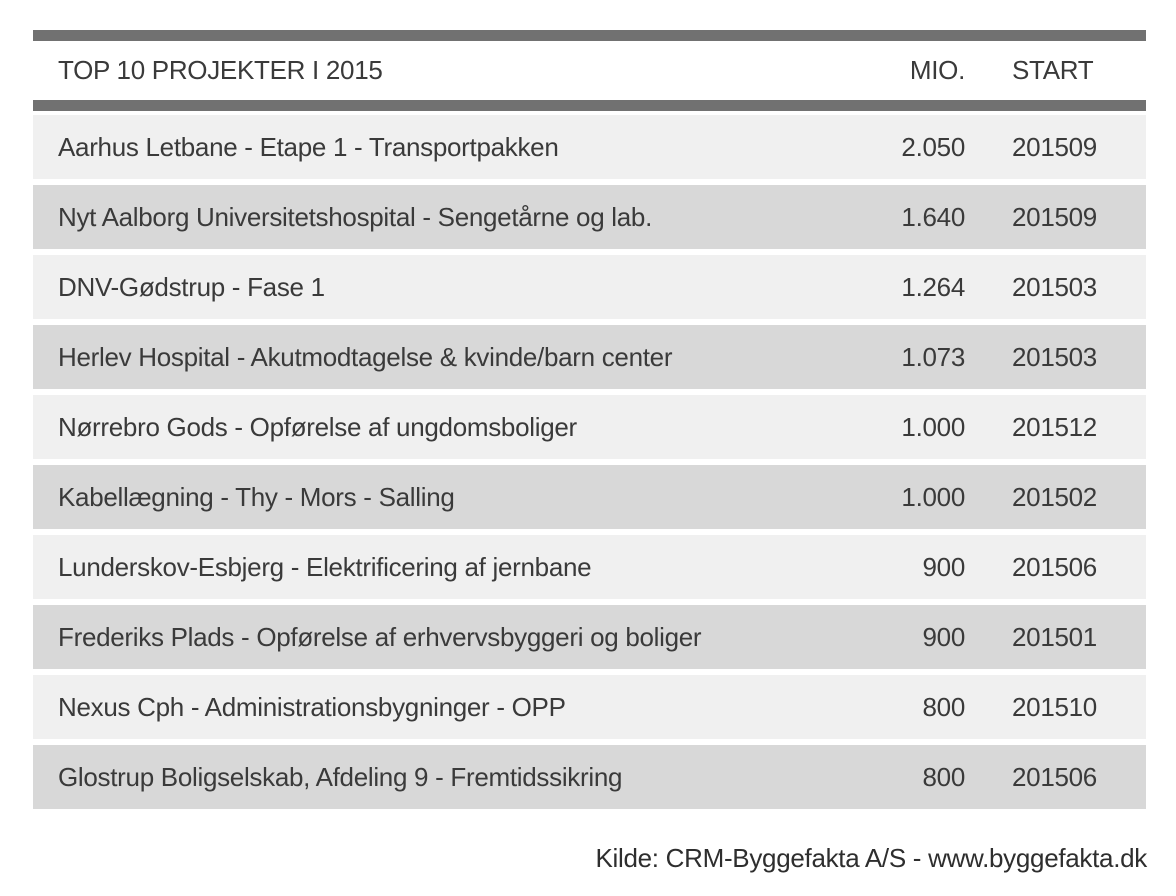 This screenshot has width=1176, height=896. I want to click on header-divider-bar, so click(589, 105).